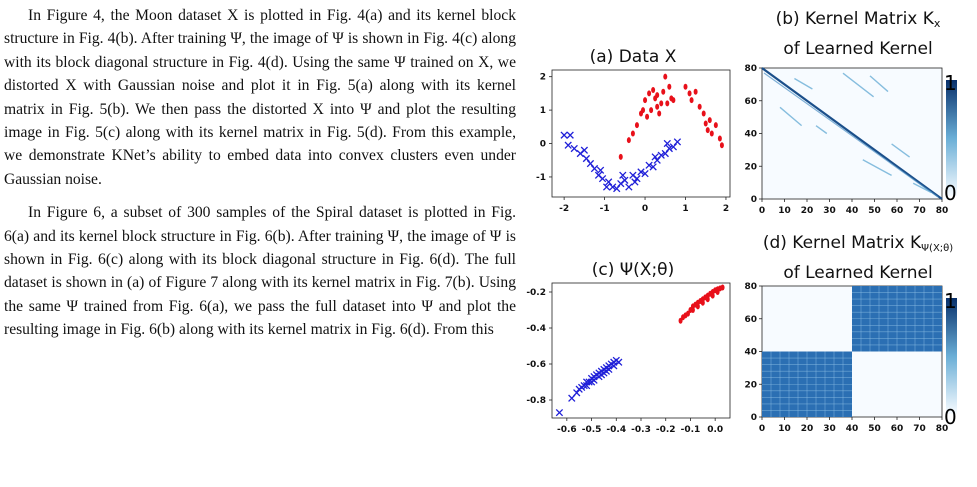 The width and height of the screenshot is (977, 487). I want to click on panel-c-xtick-label: -0.1, so click(691, 430).